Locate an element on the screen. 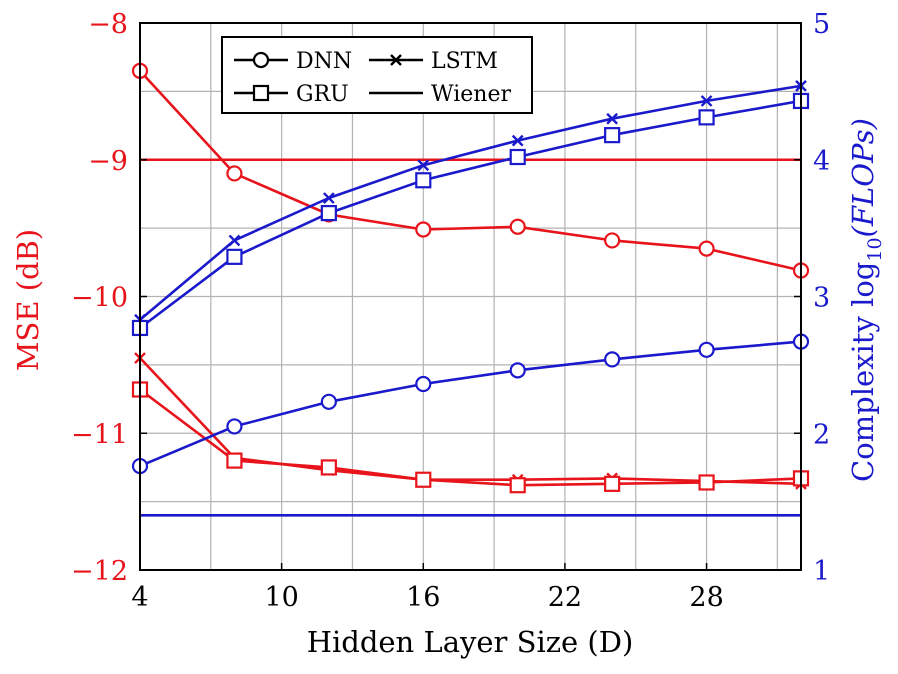 The height and width of the screenshot is (674, 898). x-tick-label: 4 is located at coordinates (139, 597).